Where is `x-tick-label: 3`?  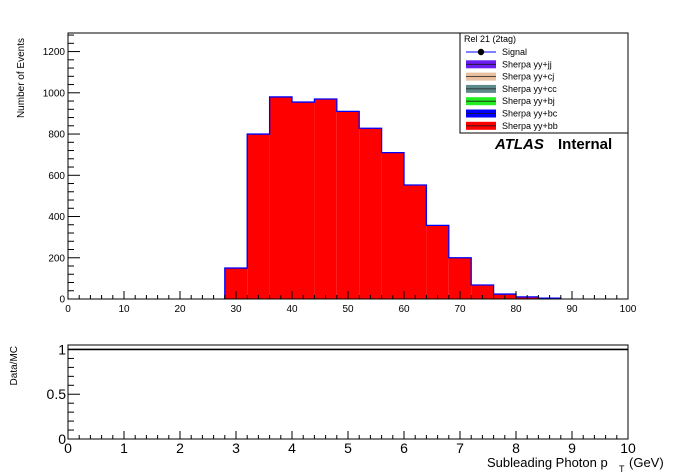 x-tick-label: 3 is located at coordinates (236, 448).